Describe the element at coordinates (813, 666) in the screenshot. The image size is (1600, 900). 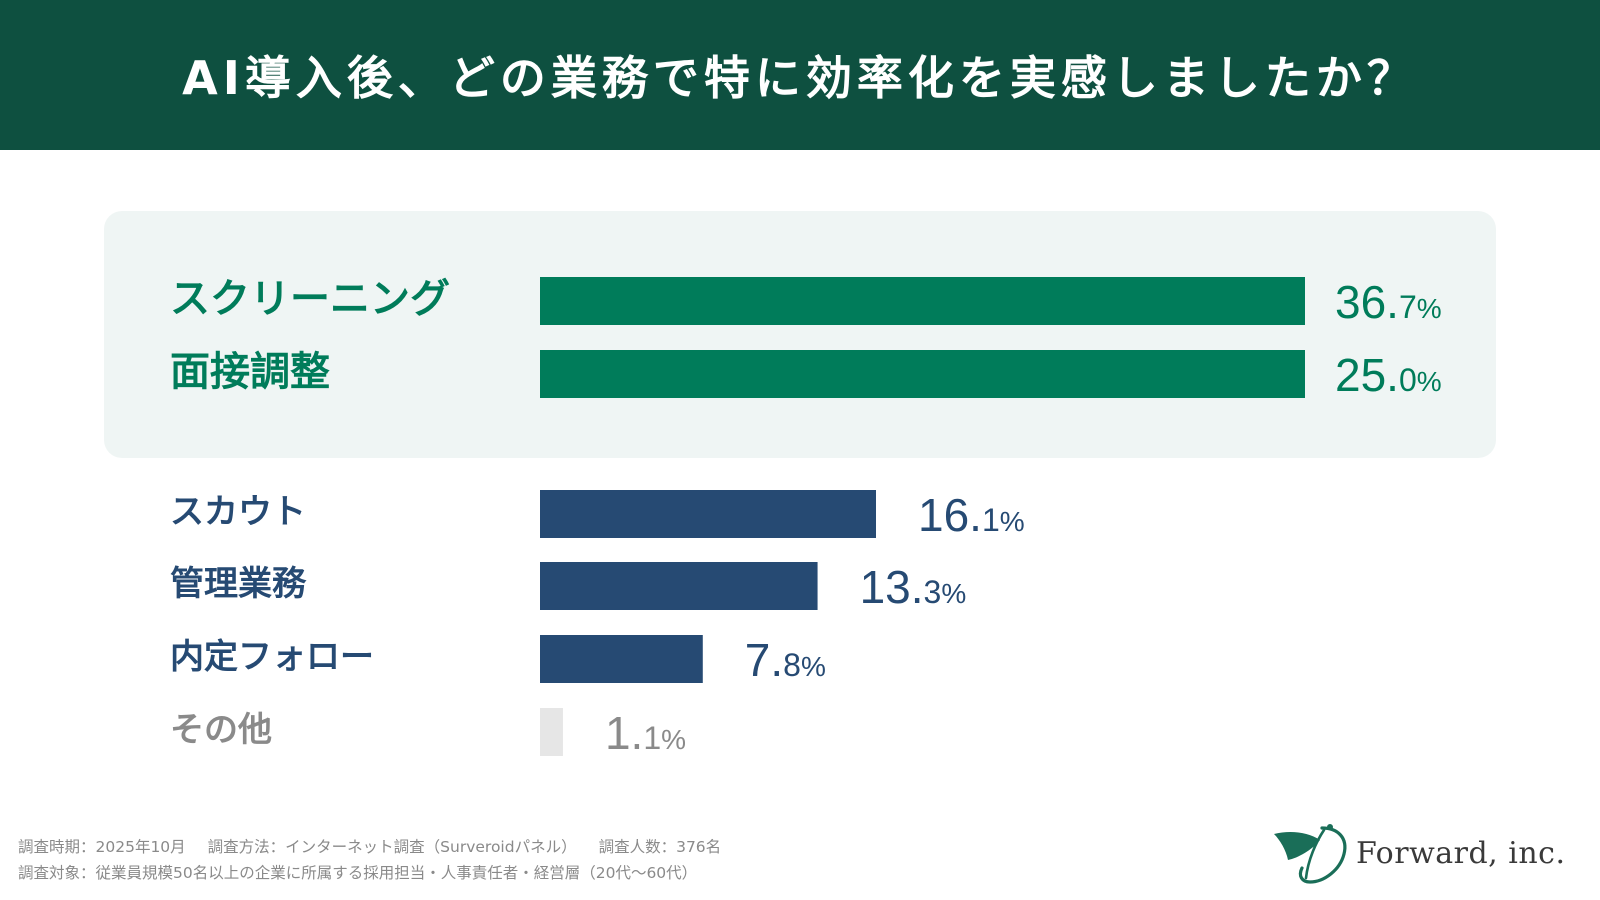
I see `value-unit-5: %` at that location.